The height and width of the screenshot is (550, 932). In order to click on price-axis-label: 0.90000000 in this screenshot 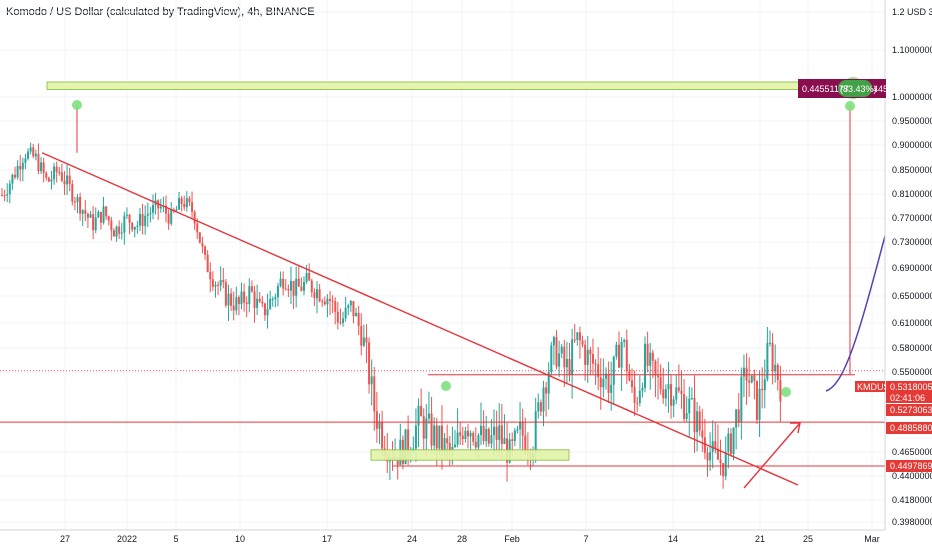, I will do `click(912, 145)`.